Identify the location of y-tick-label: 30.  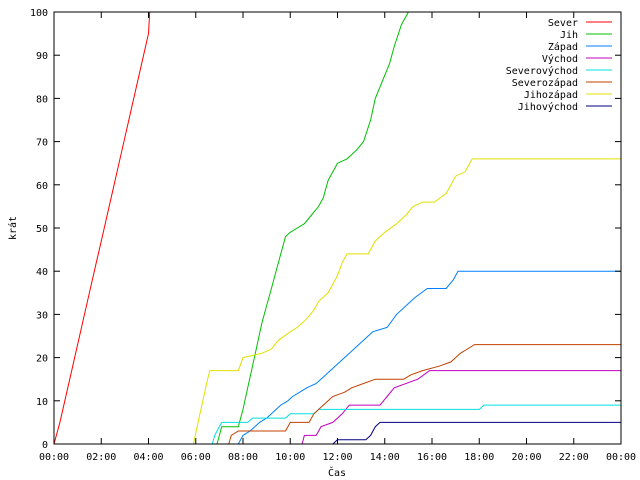
(42, 315).